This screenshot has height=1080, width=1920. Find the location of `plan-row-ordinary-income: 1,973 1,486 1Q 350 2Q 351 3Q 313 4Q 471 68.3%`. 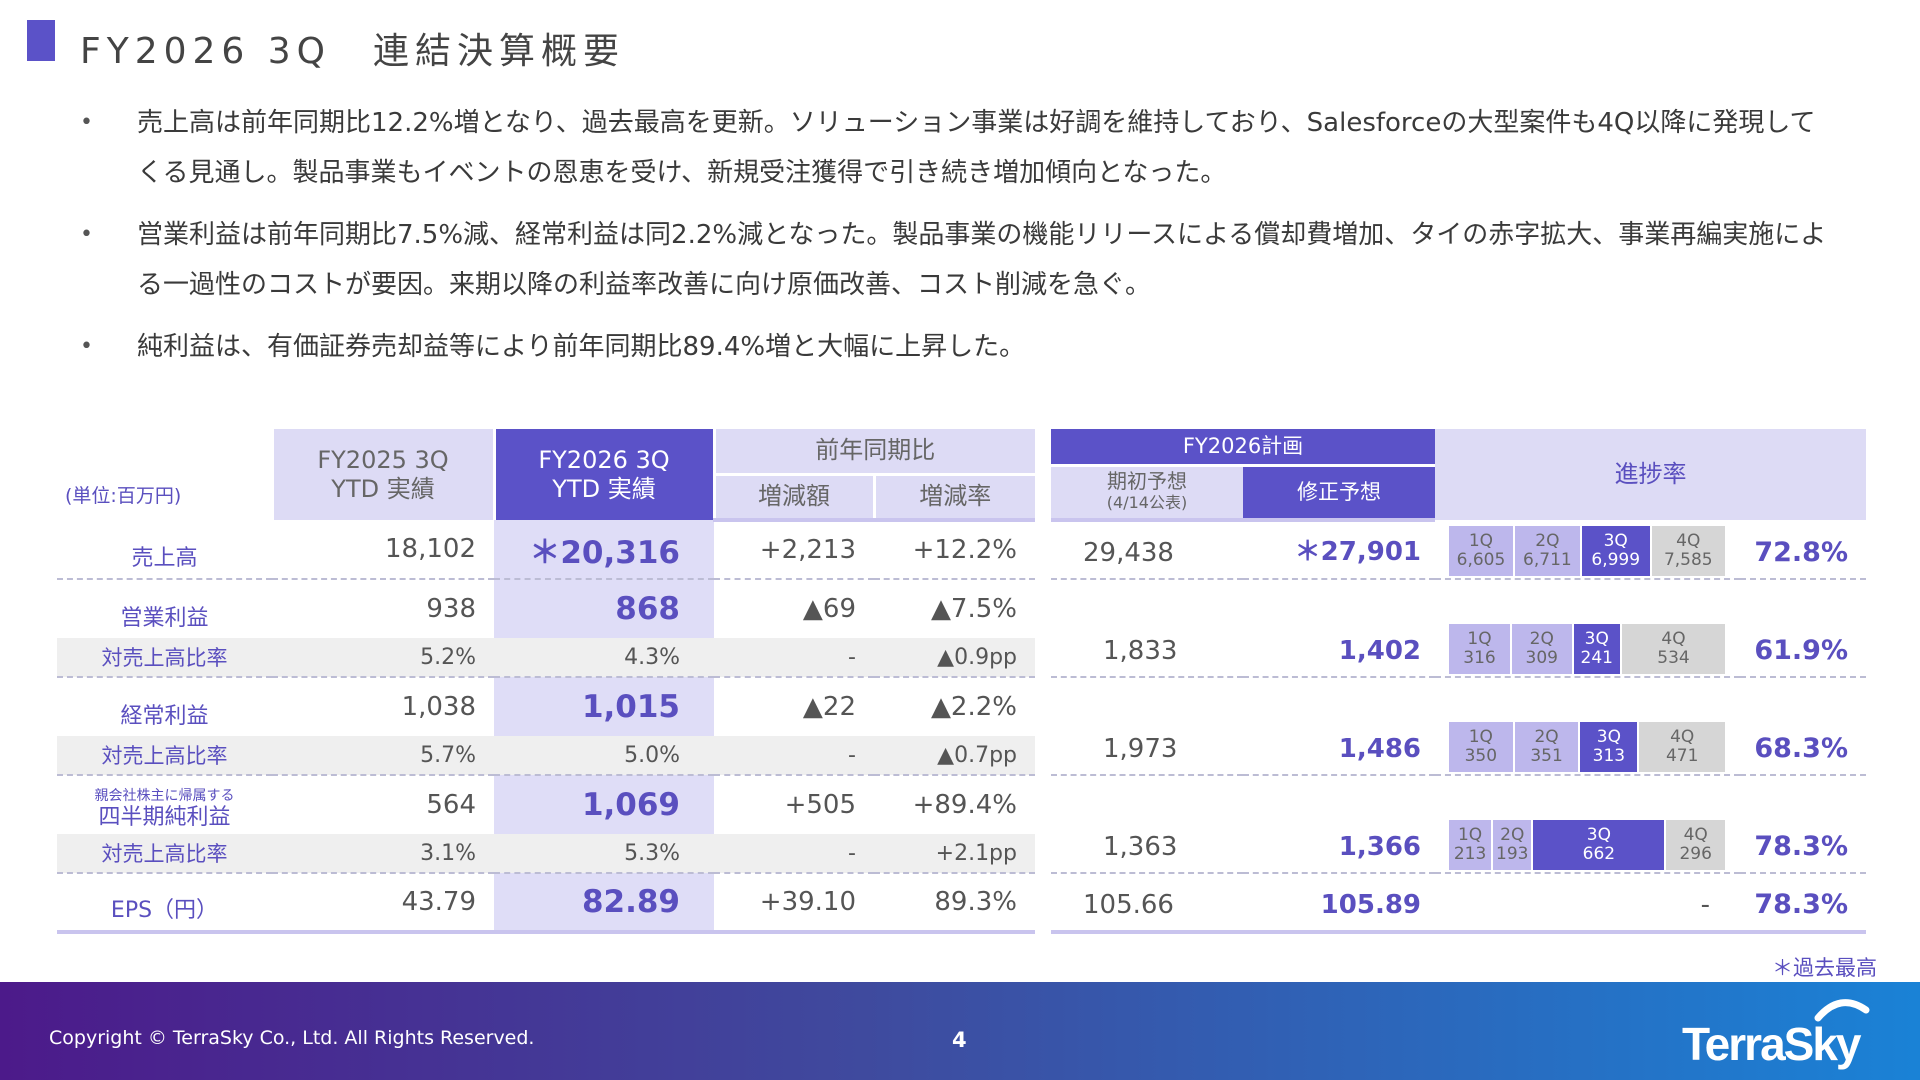

plan-row-ordinary-income: 1,973 1,486 1Q 350 2Q 351 3Q 313 4Q 471 68.3% is located at coordinates (1459, 726).